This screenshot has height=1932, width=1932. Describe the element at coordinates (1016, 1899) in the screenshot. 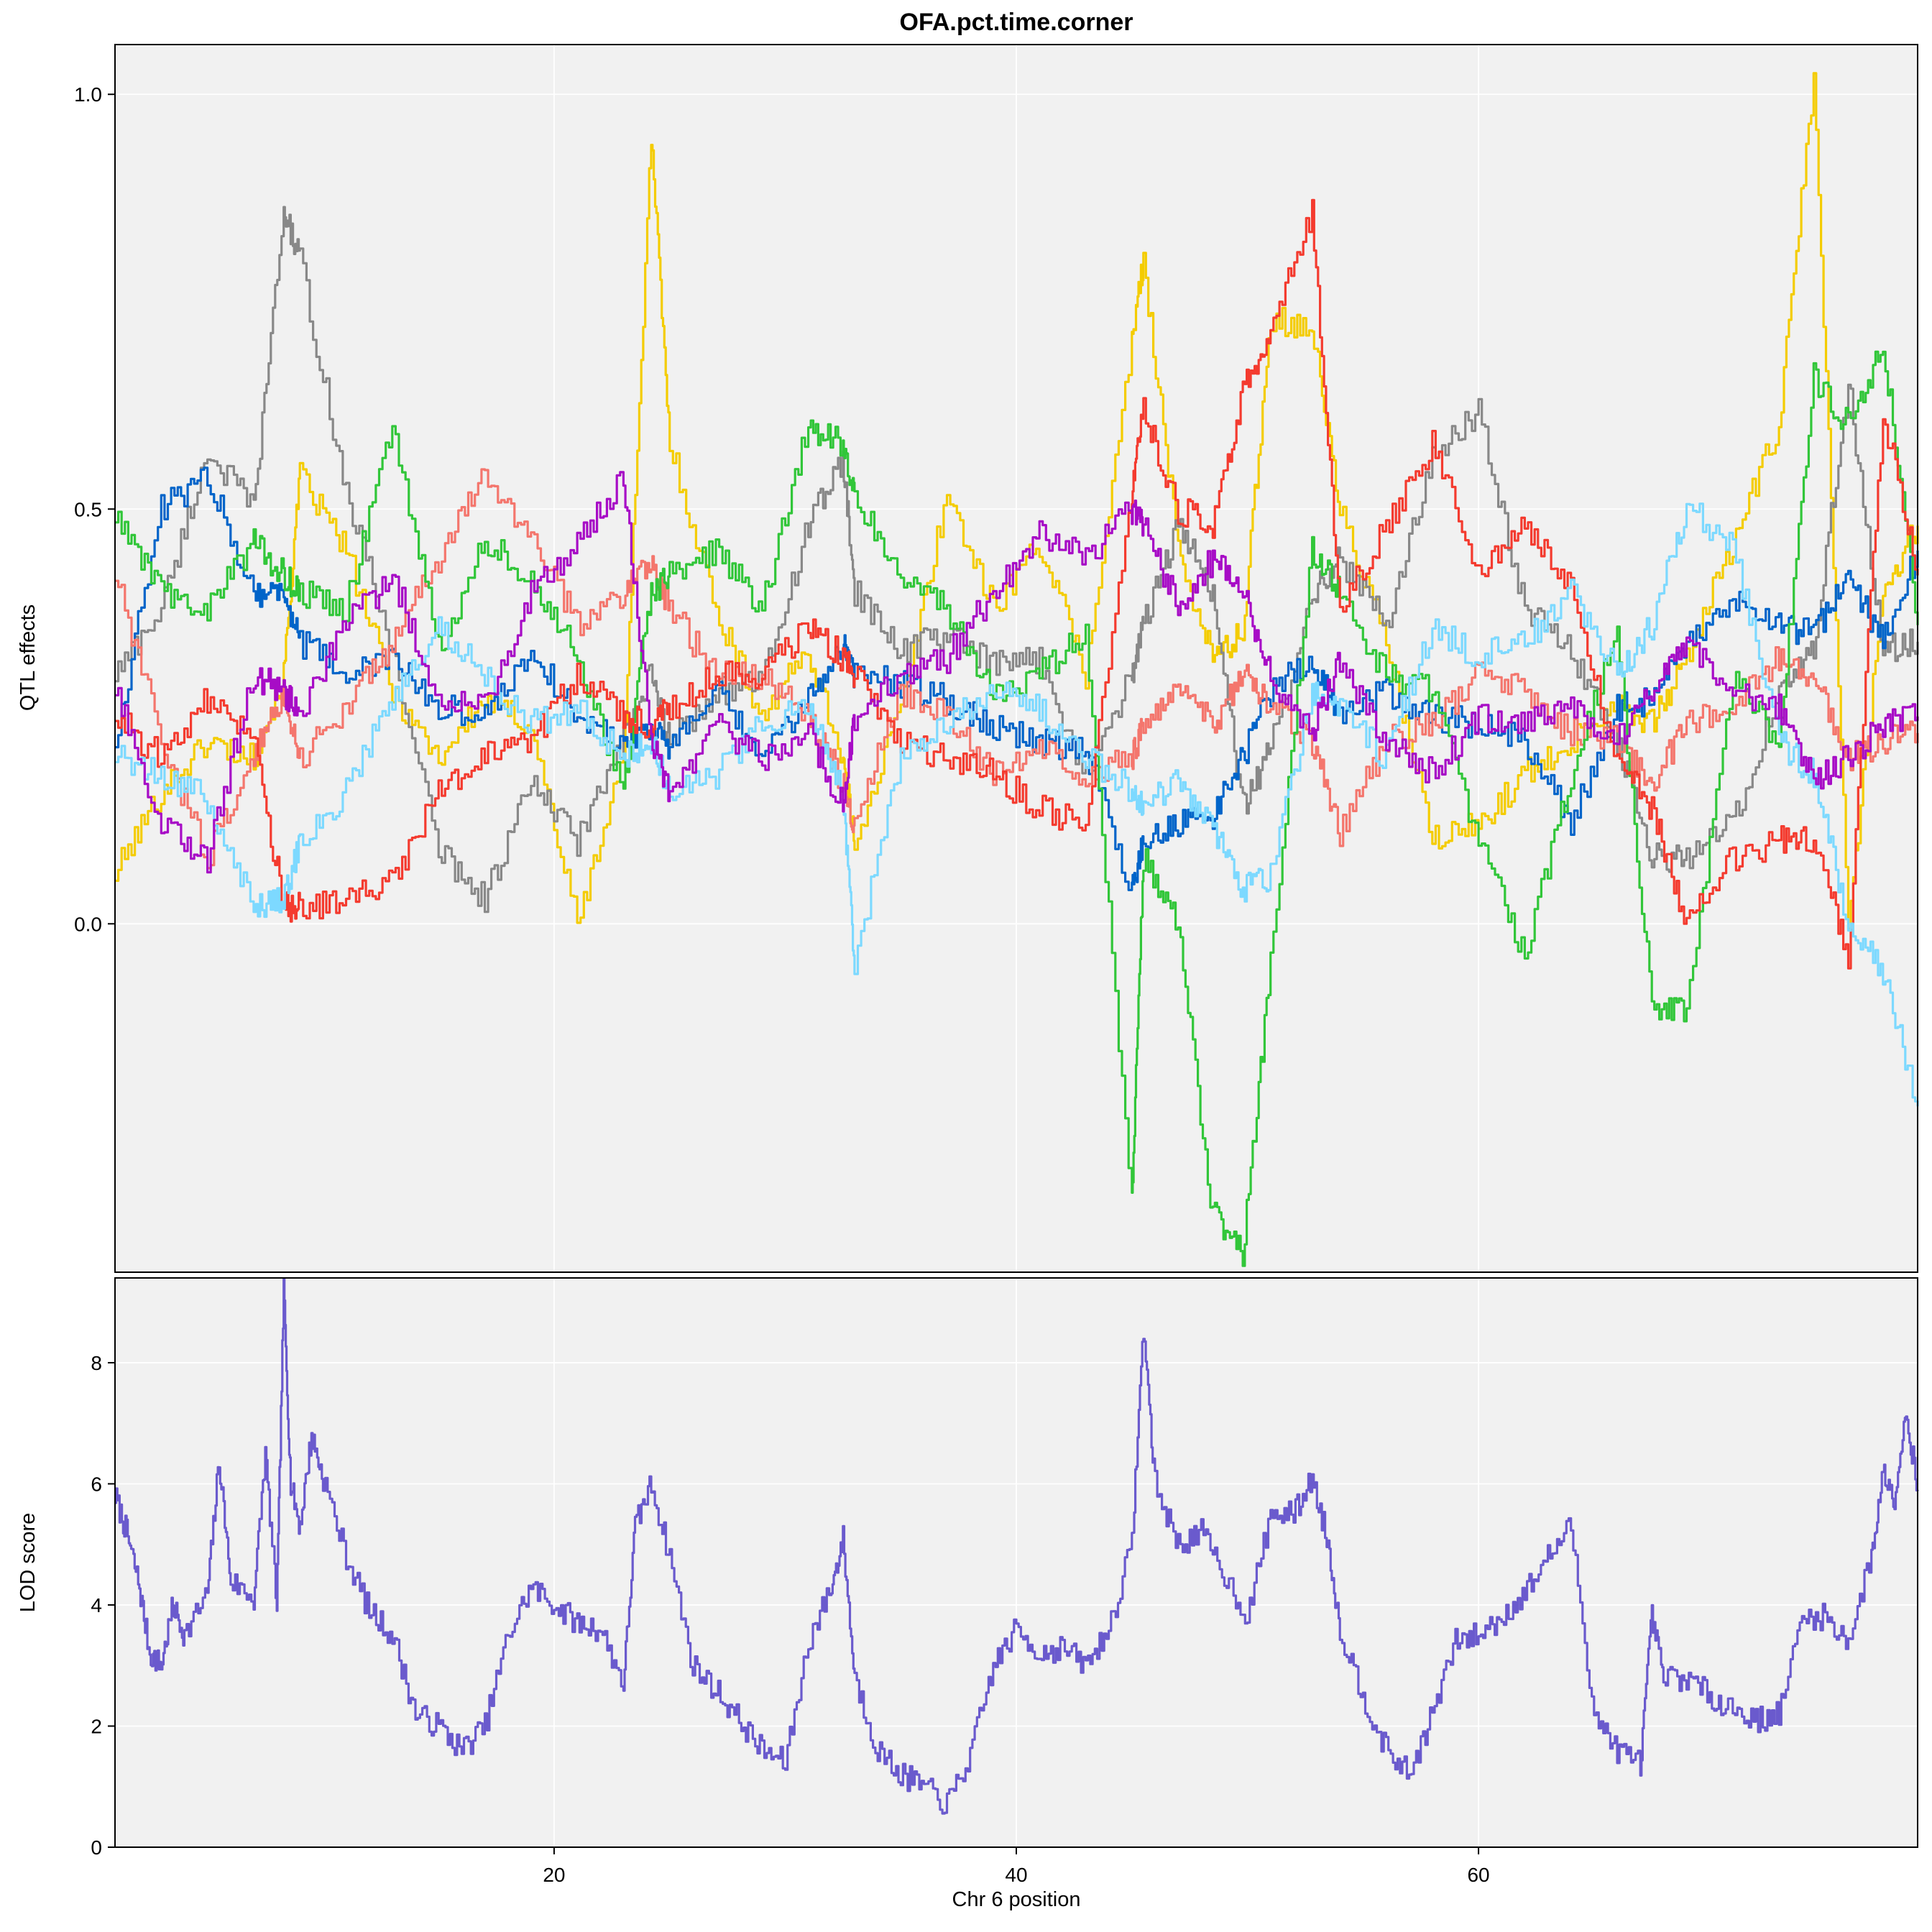

I see `x-axis-label: Chr 6 position` at that location.